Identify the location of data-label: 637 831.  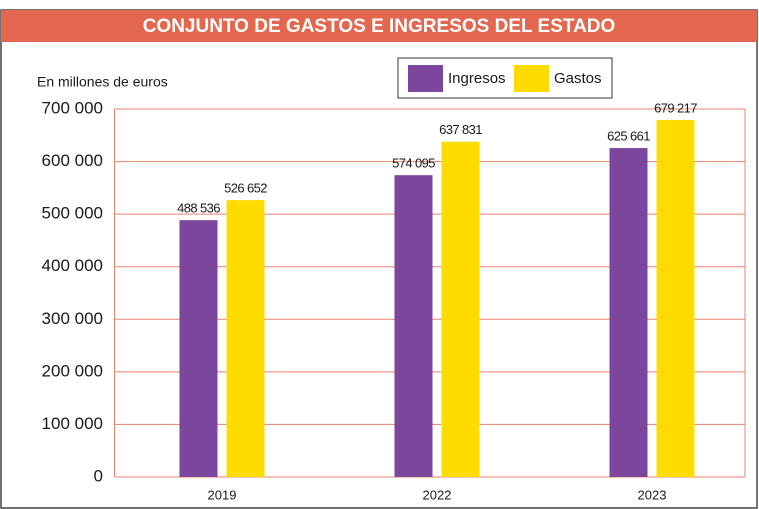
(460, 129).